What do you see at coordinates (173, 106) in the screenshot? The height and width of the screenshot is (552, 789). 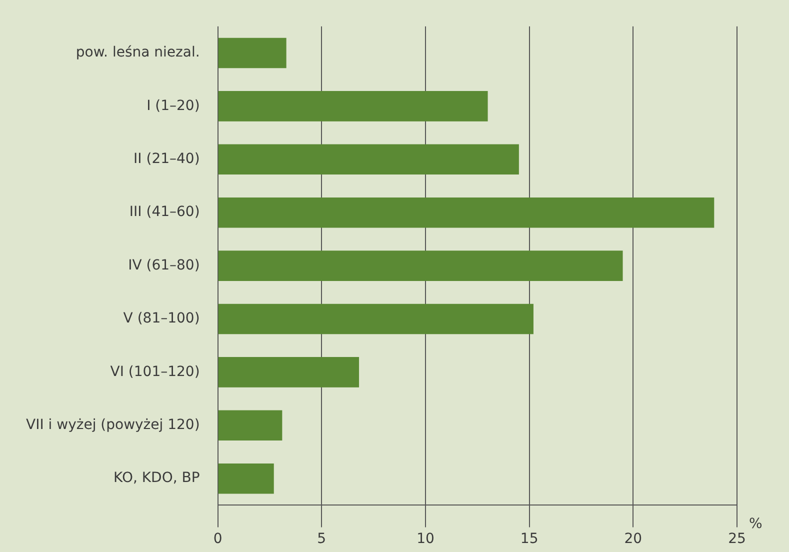 I see `y-tick-label: I (1–20)` at bounding box center [173, 106].